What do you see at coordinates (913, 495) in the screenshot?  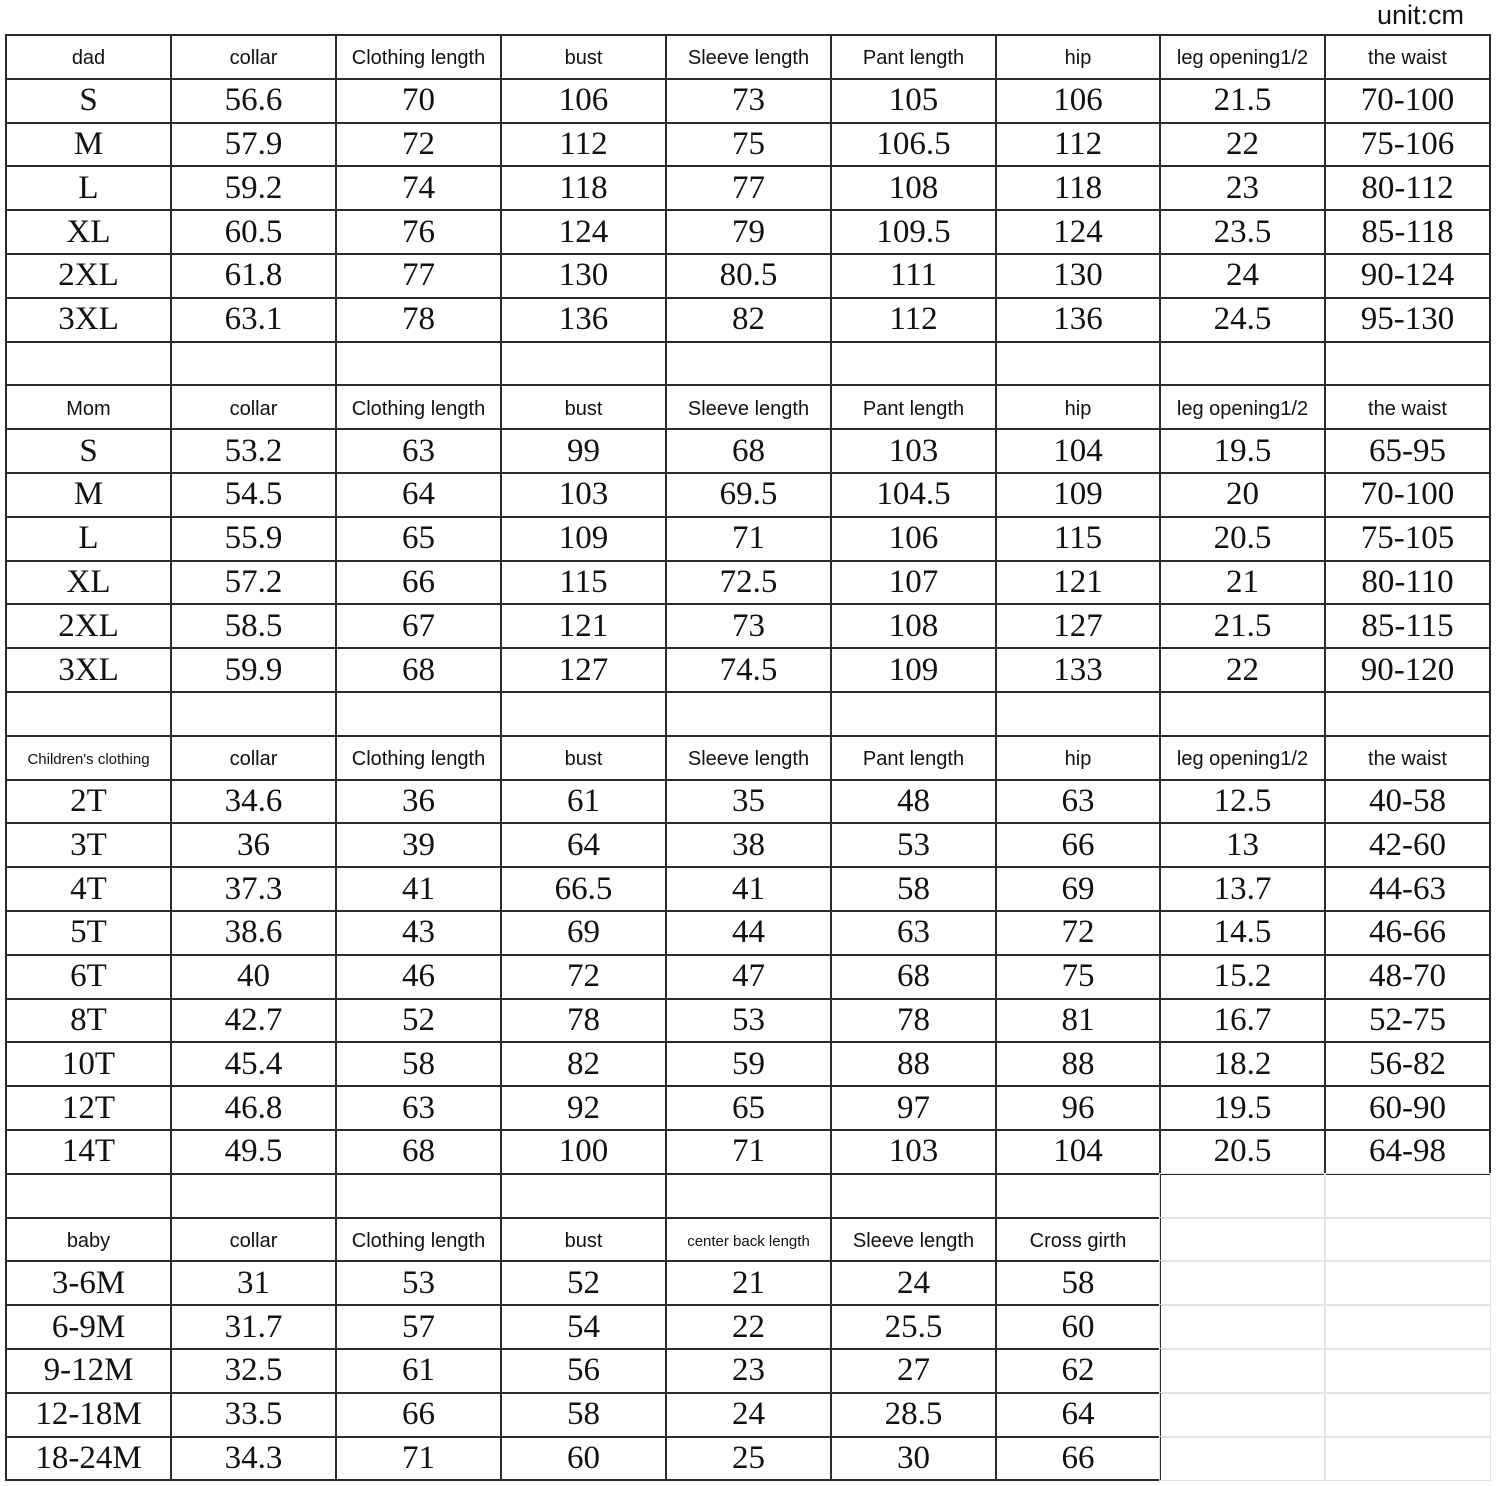 I see `data-cell: 104.5` at bounding box center [913, 495].